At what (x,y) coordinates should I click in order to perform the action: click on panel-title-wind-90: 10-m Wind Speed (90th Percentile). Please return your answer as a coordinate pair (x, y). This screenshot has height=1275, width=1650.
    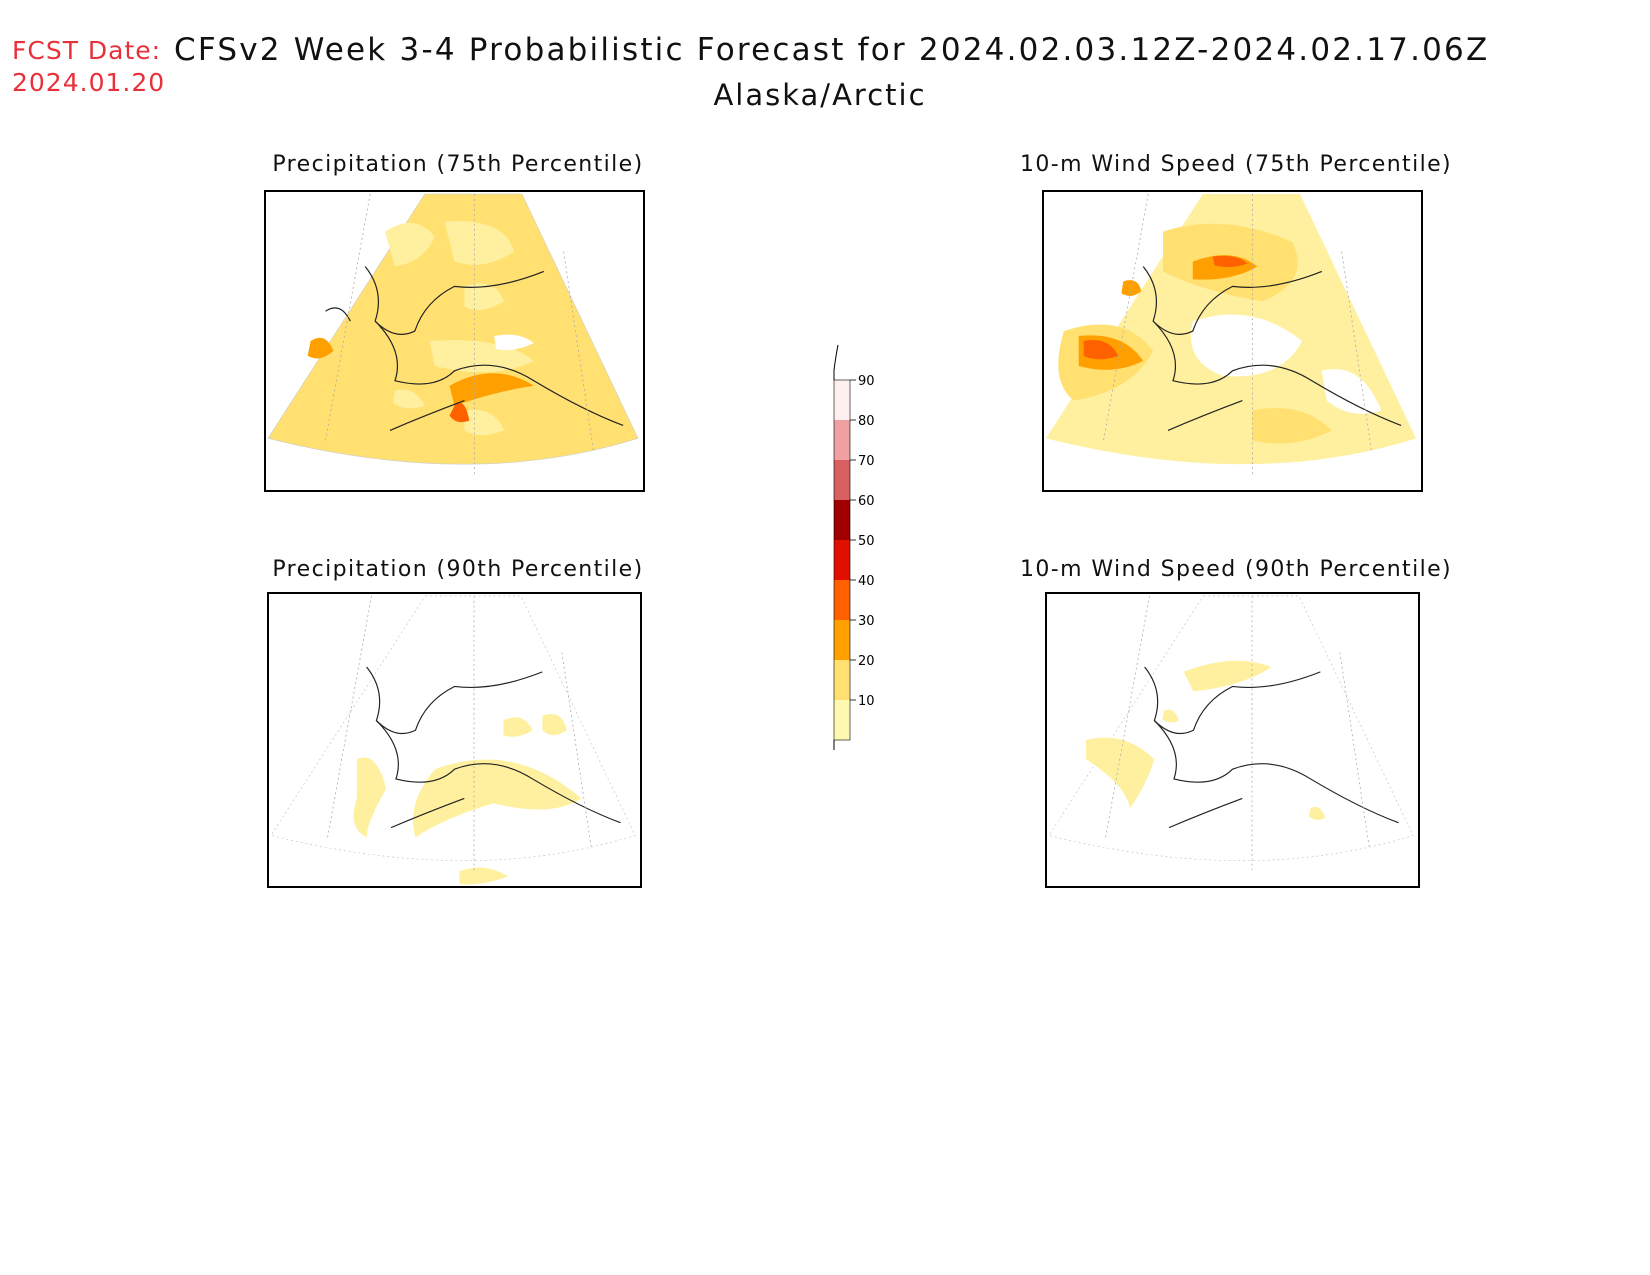
    Looking at the image, I should click on (1236, 569).